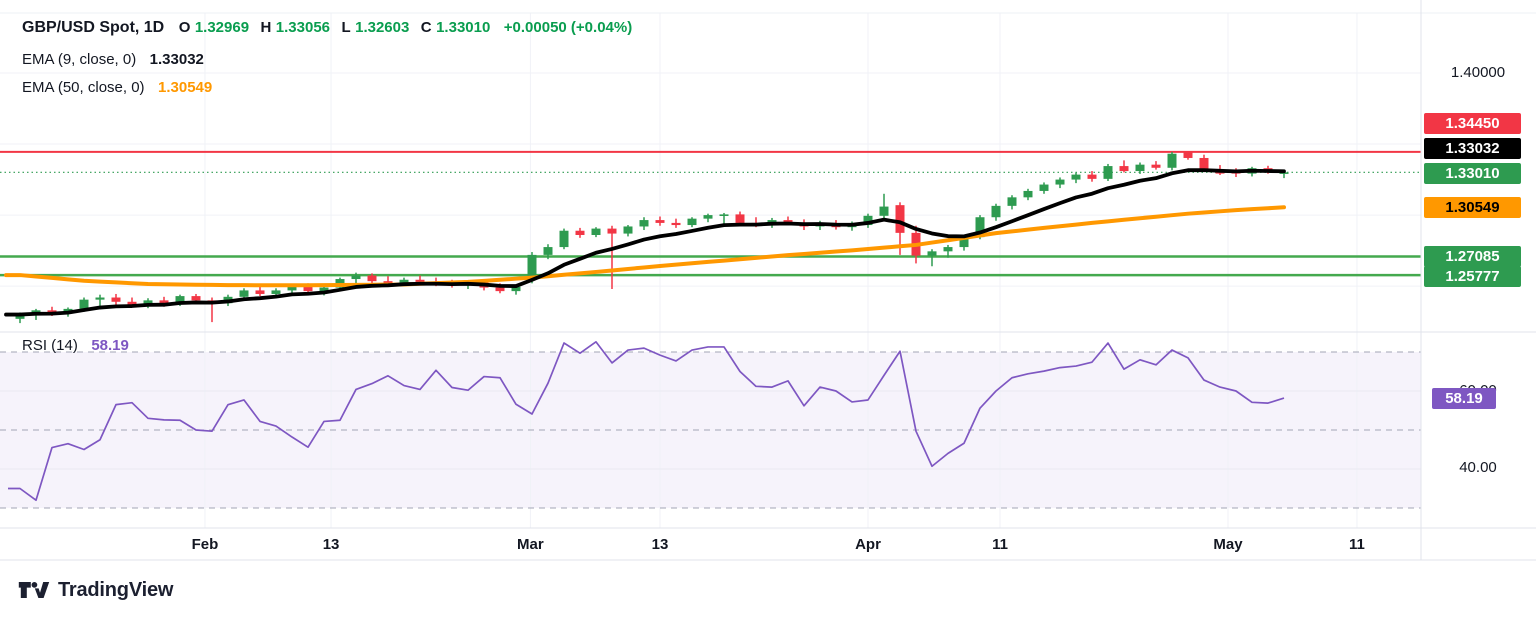 This screenshot has height=617, width=1536. Describe the element at coordinates (34, 590) in the screenshot. I see `tradingview-logo-icon` at that location.